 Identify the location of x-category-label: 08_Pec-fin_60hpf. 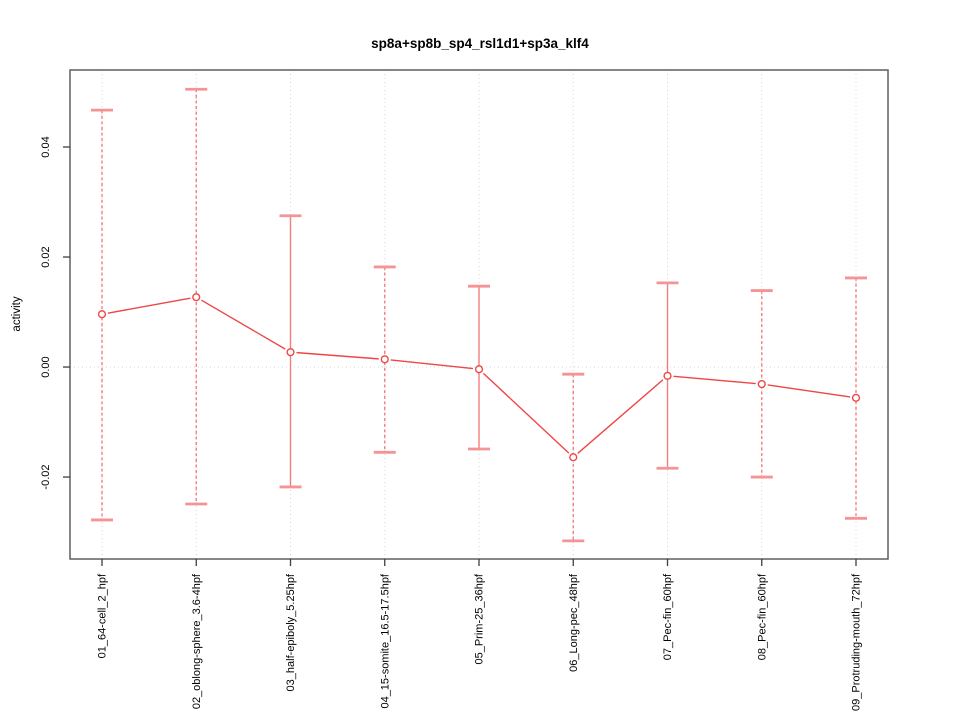
(762, 616).